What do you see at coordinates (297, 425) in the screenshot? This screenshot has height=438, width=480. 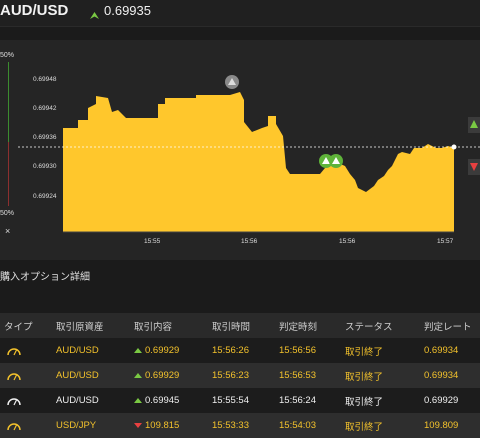 I see `judge-time-cell: 15:54:03` at bounding box center [297, 425].